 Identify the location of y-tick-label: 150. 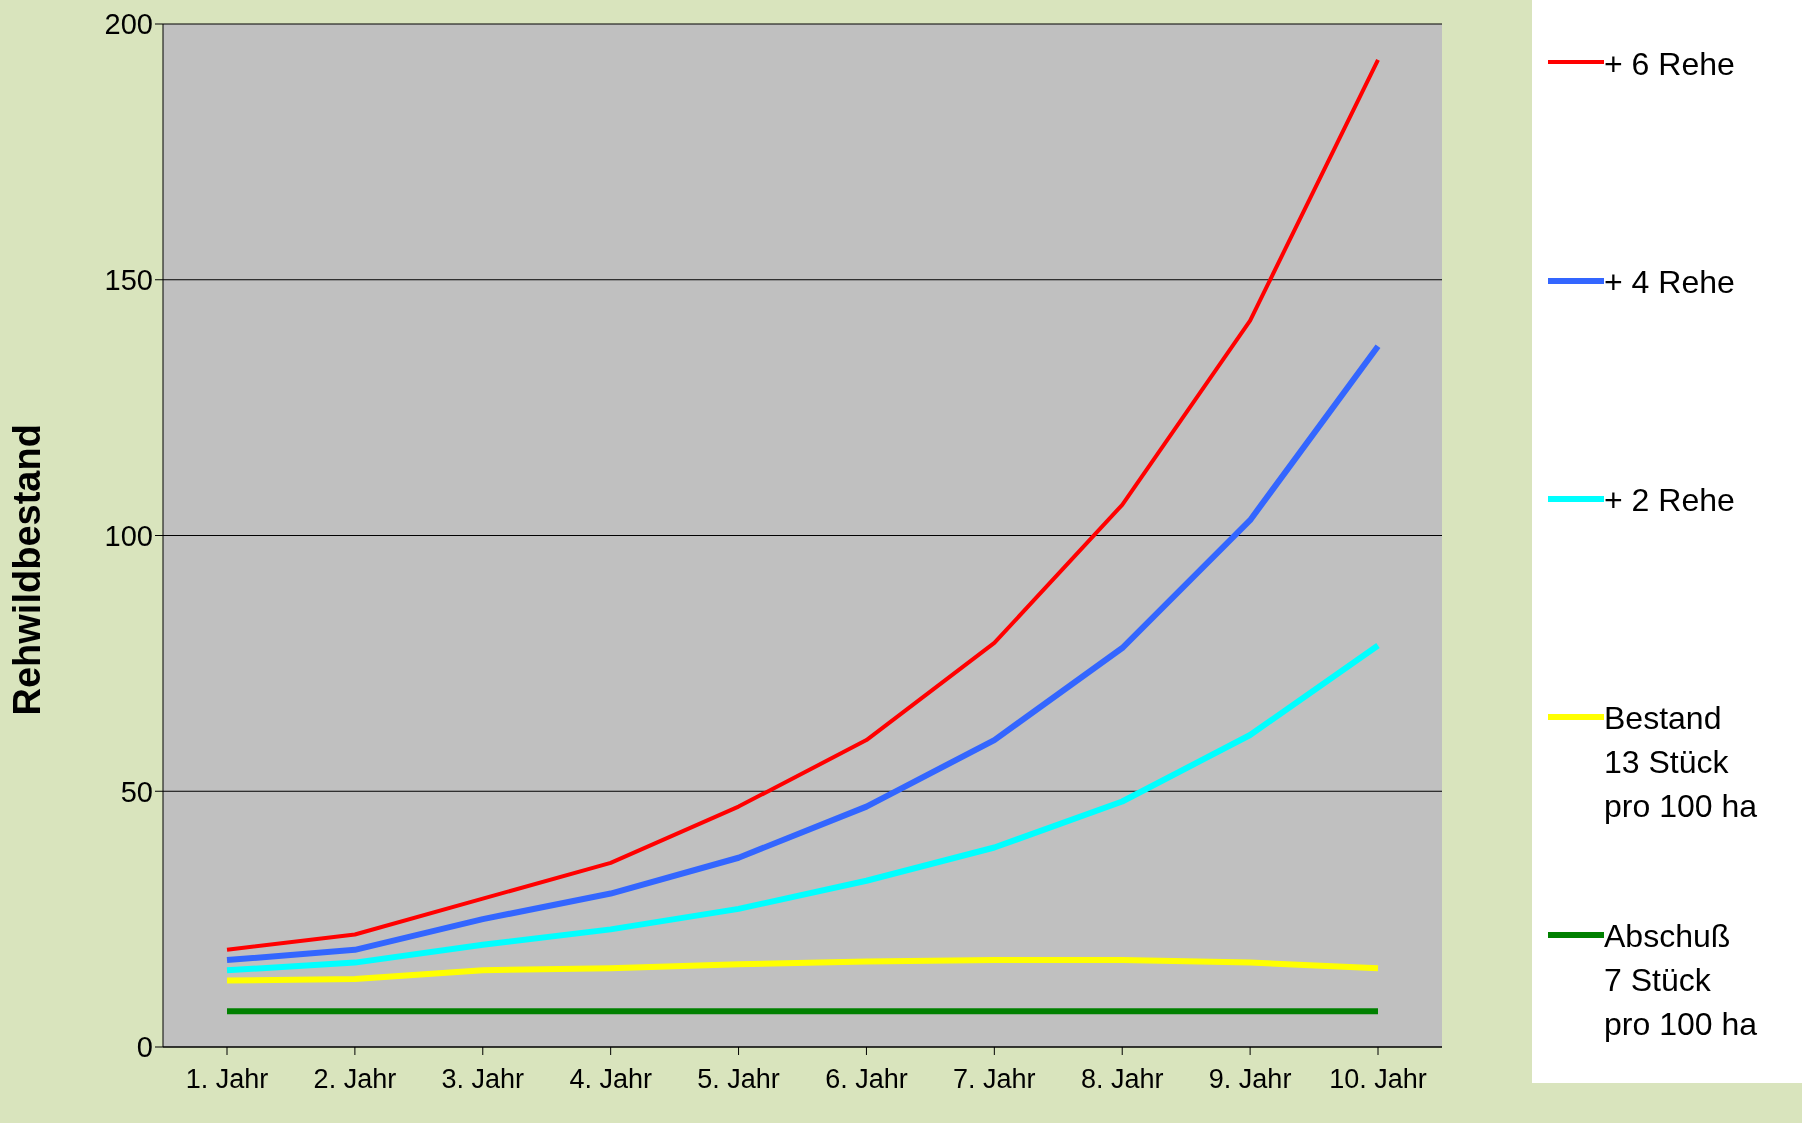
(128, 280).